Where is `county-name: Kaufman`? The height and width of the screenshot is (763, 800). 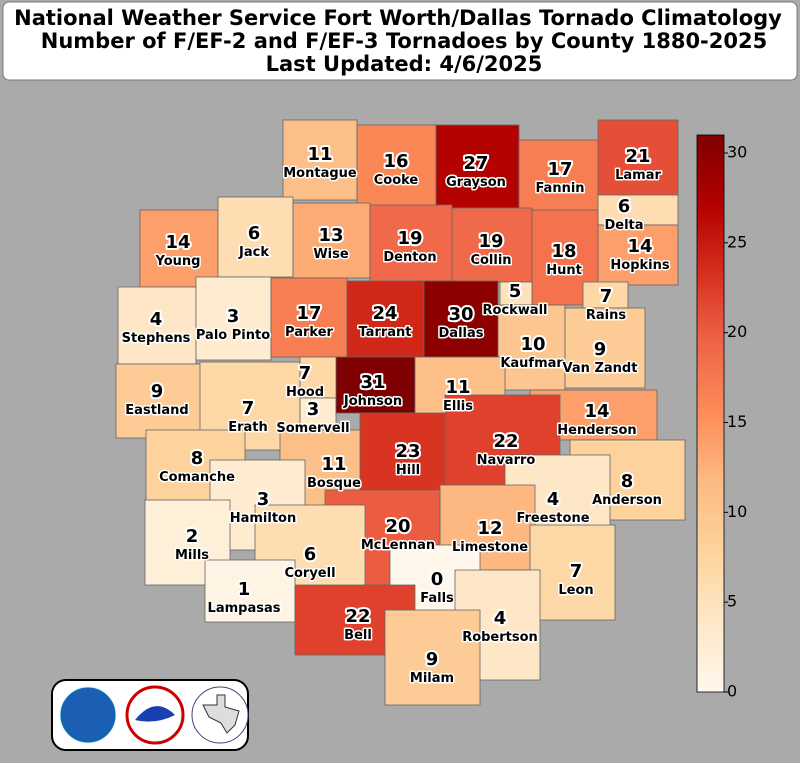
county-name: Kaufman is located at coordinates (532, 363).